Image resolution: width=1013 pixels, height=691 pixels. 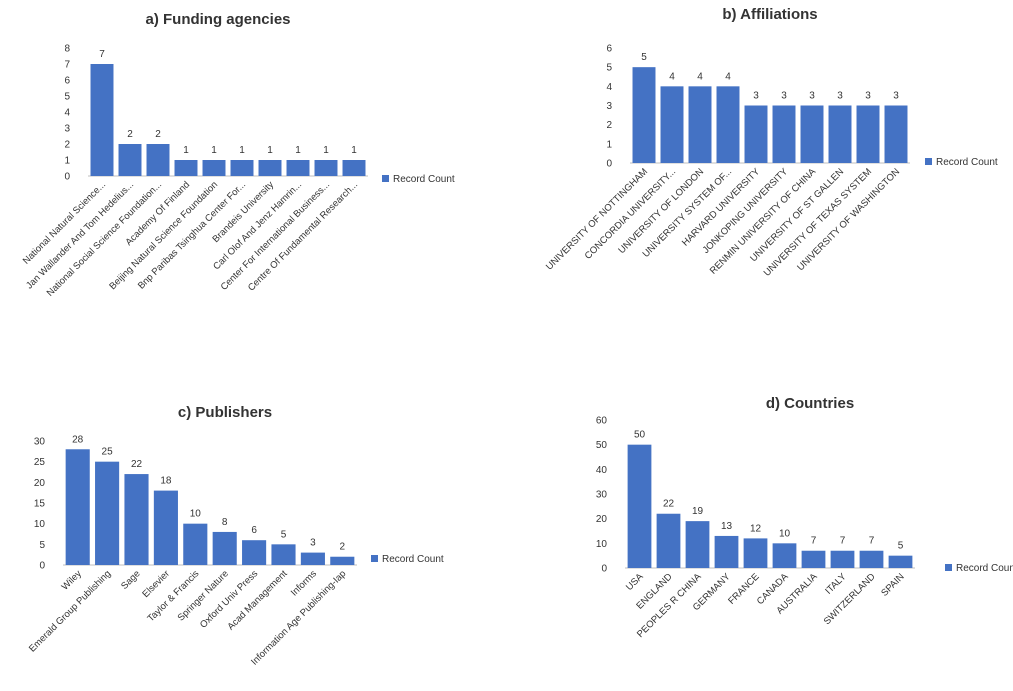 I want to click on data-label: 8, so click(x=225, y=522).